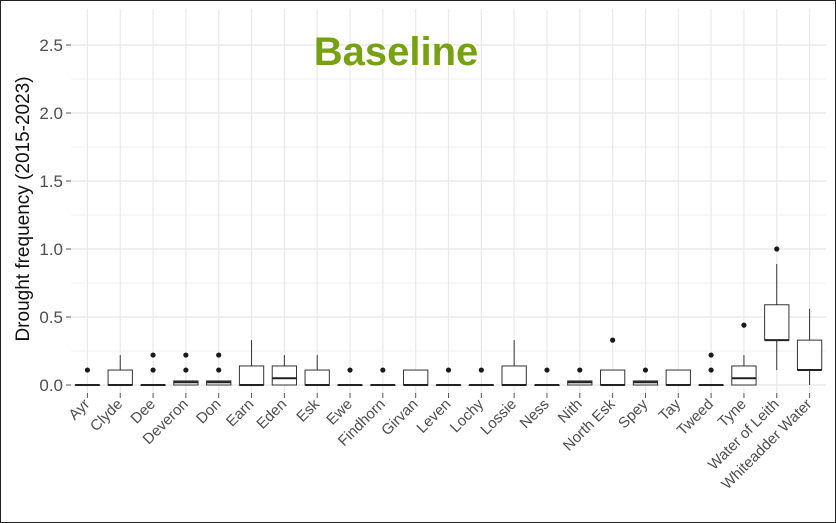  Describe the element at coordinates (51, 45) in the screenshot. I see `y-tick-label: 2.5` at that location.